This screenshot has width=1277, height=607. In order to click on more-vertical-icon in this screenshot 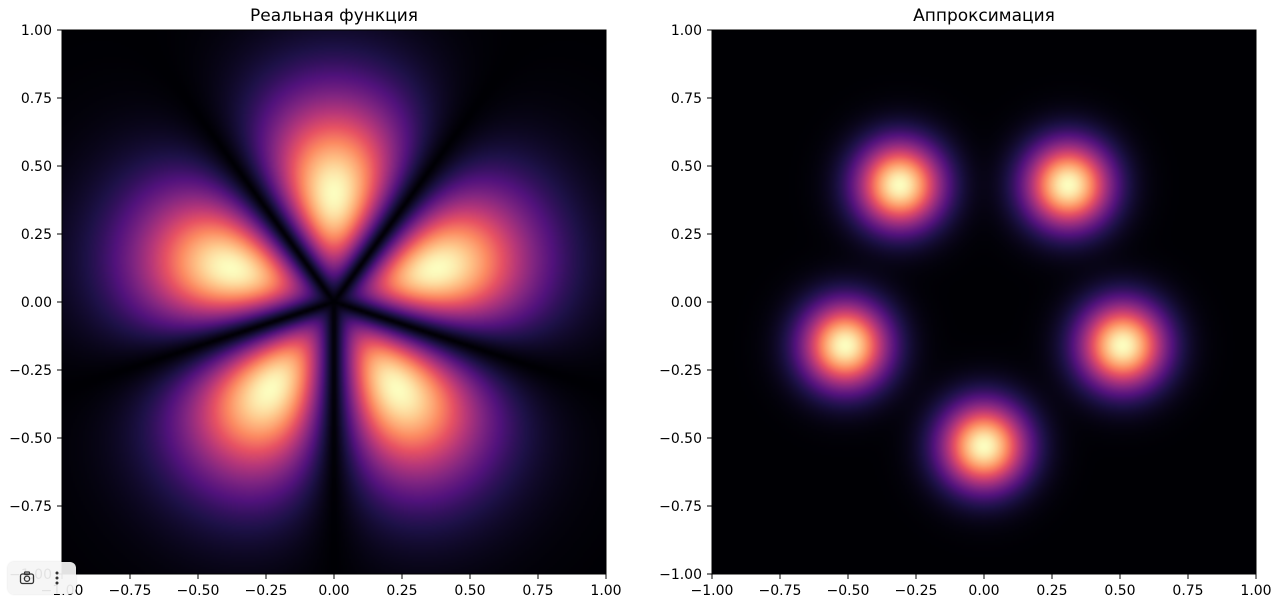, I will do `click(57, 578)`.